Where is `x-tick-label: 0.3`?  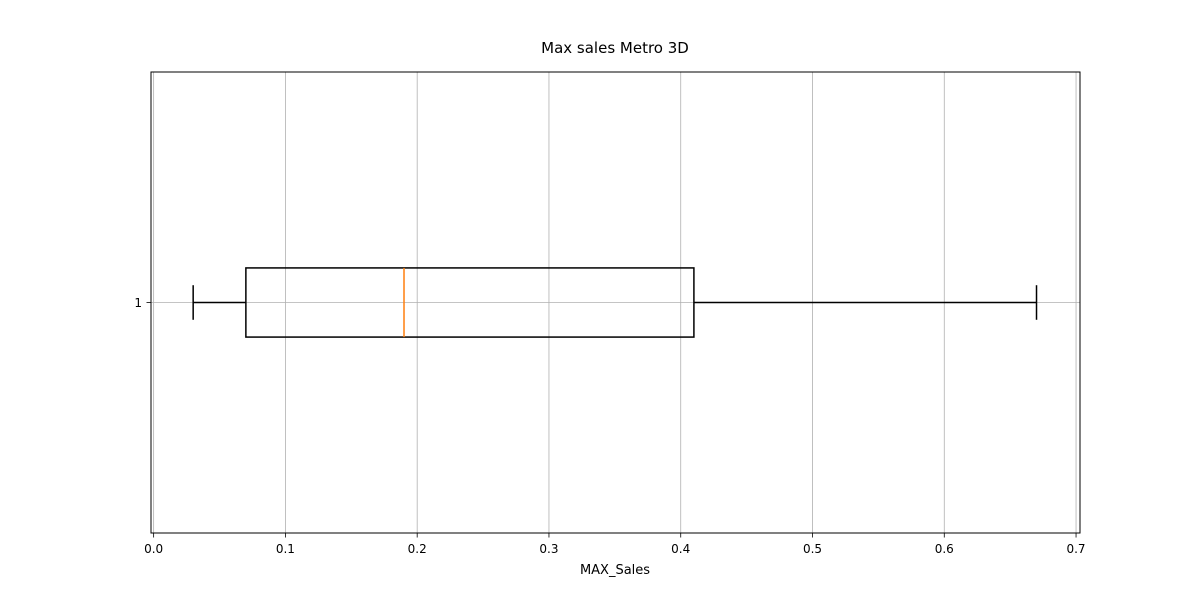 x-tick-label: 0.3 is located at coordinates (548, 549).